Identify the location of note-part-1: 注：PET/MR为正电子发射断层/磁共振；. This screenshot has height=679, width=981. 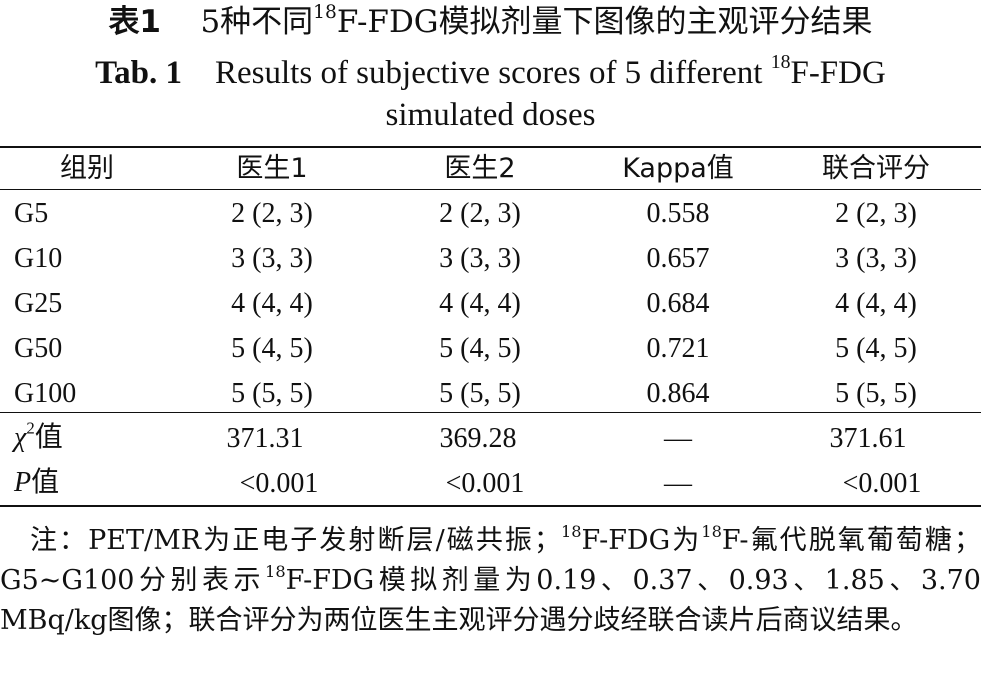
(295, 540).